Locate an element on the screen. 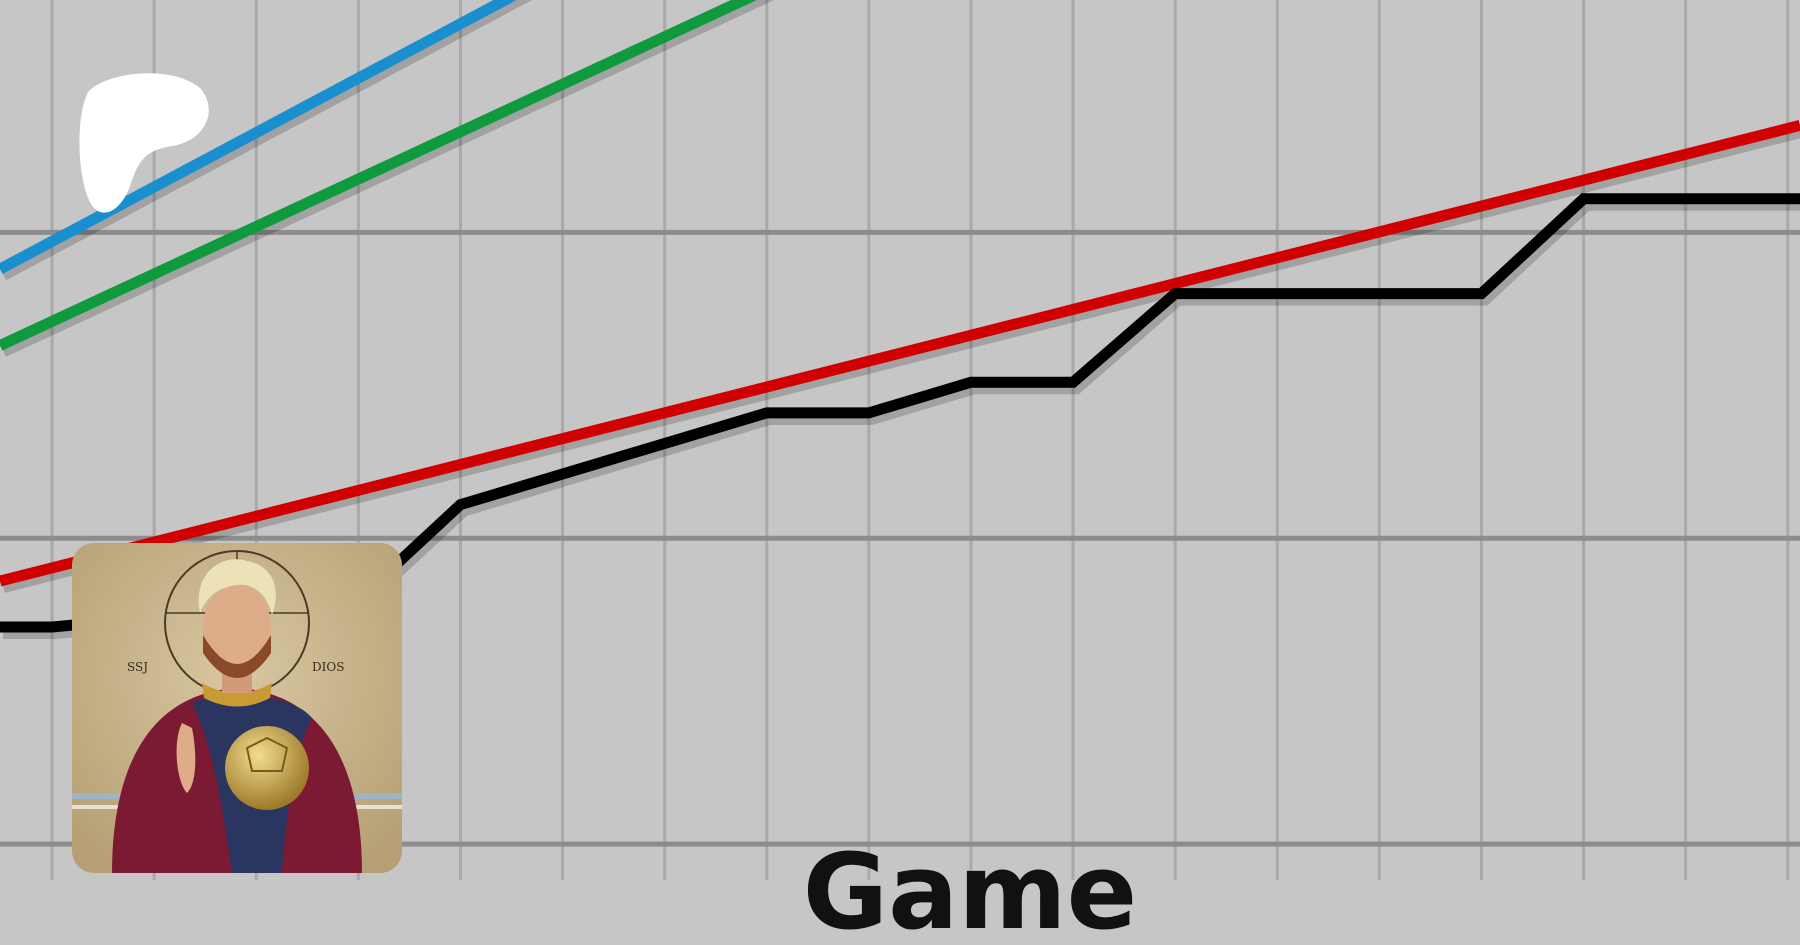  avatar: SSJ DIOS is located at coordinates (237, 708).